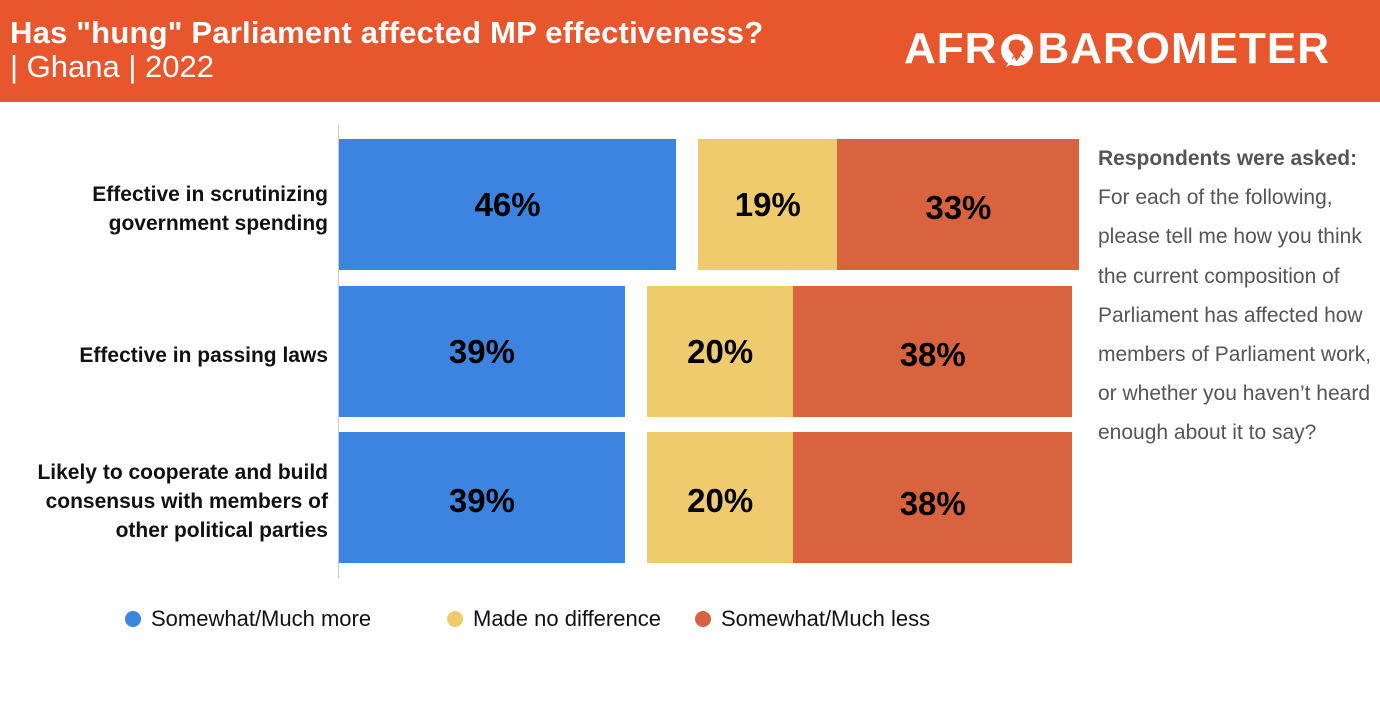 This screenshot has width=1380, height=720. I want to click on chart-subtitle: | Ghana | 2022, so click(112, 66).